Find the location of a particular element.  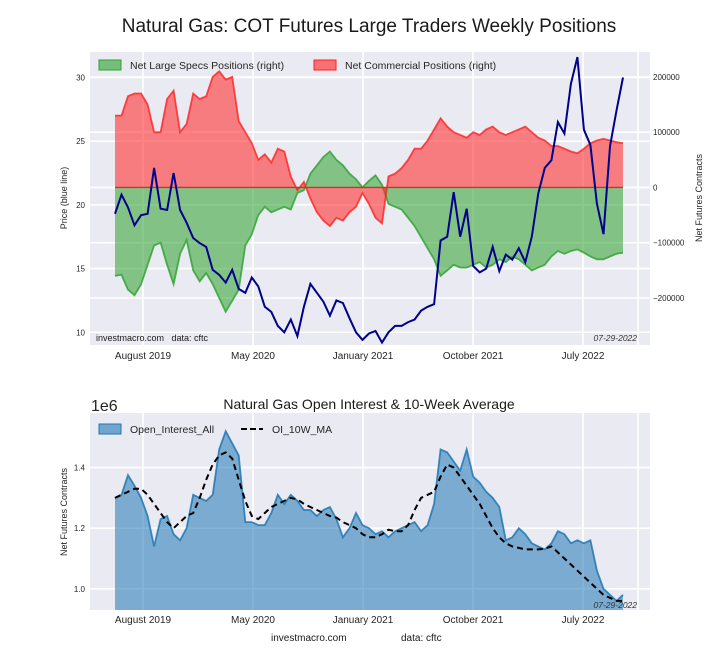

y-scale-label: 1e6 is located at coordinates (104, 406).